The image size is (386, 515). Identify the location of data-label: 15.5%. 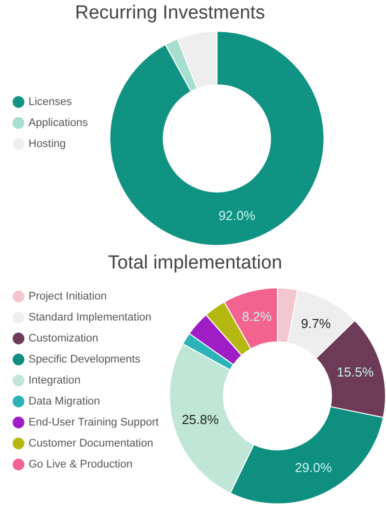
(355, 372).